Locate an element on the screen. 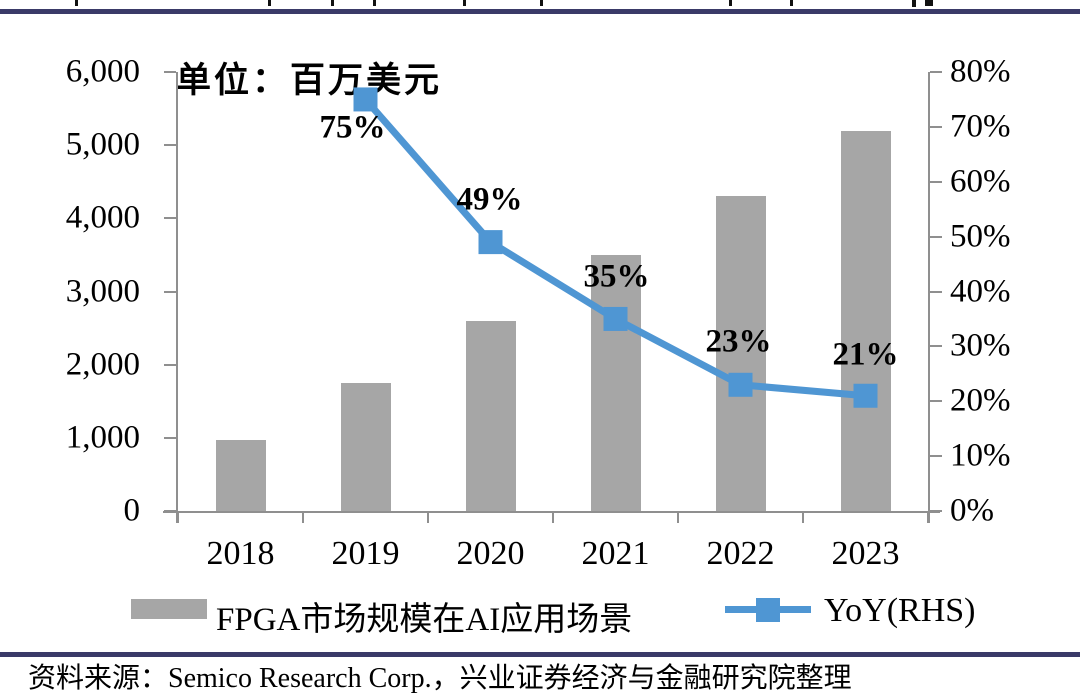 Image resolution: width=1080 pixels, height=698 pixels. left-axis-tick-label: 1,000 is located at coordinates (102, 437).